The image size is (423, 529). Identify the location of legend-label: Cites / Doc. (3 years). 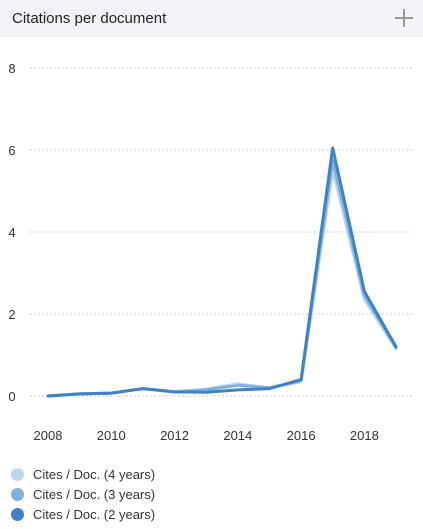
(94, 494).